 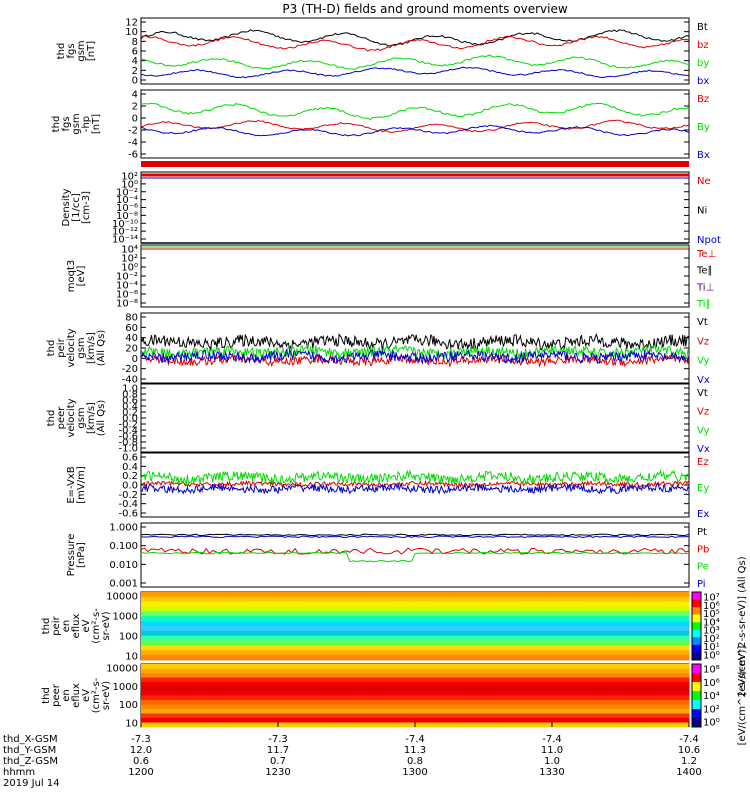 What do you see at coordinates (703, 449) in the screenshot?
I see `legend-Vx: Vx` at bounding box center [703, 449].